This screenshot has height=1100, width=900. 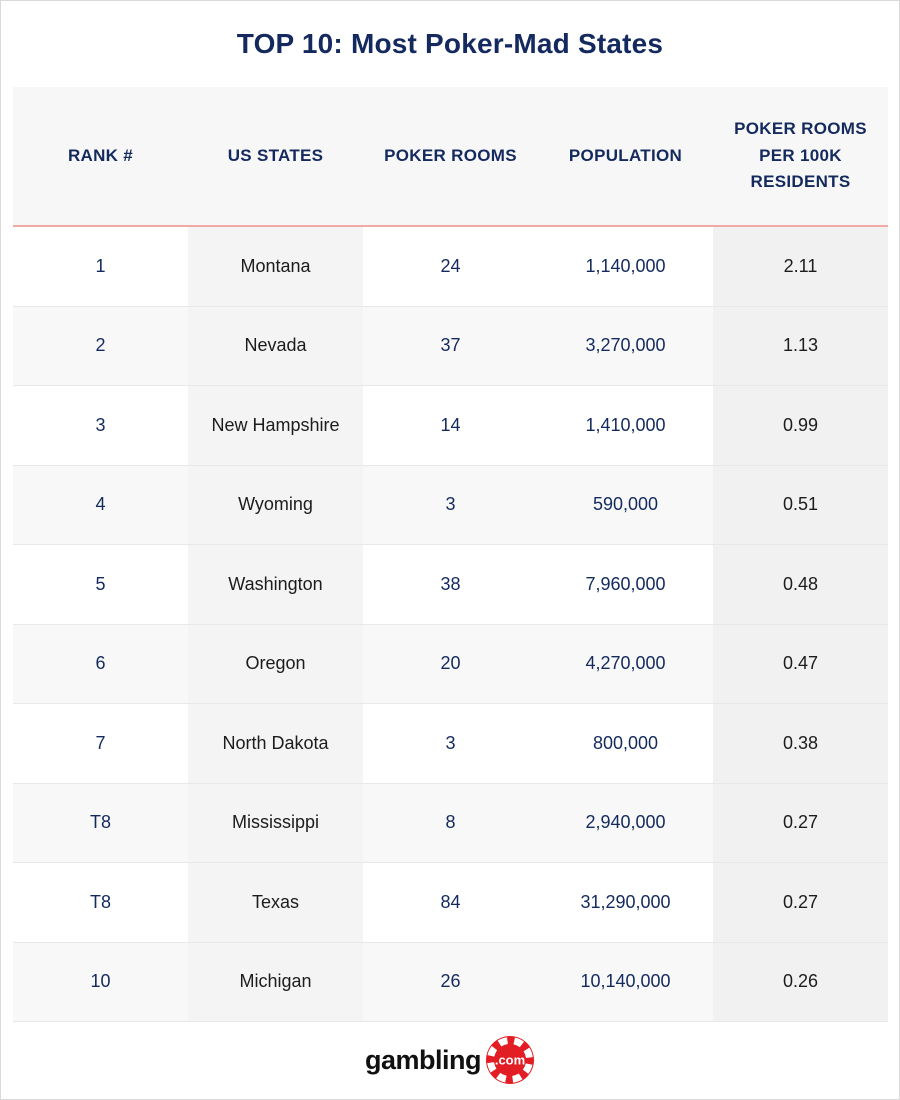 I want to click on cell-rank: 5, so click(x=100, y=583).